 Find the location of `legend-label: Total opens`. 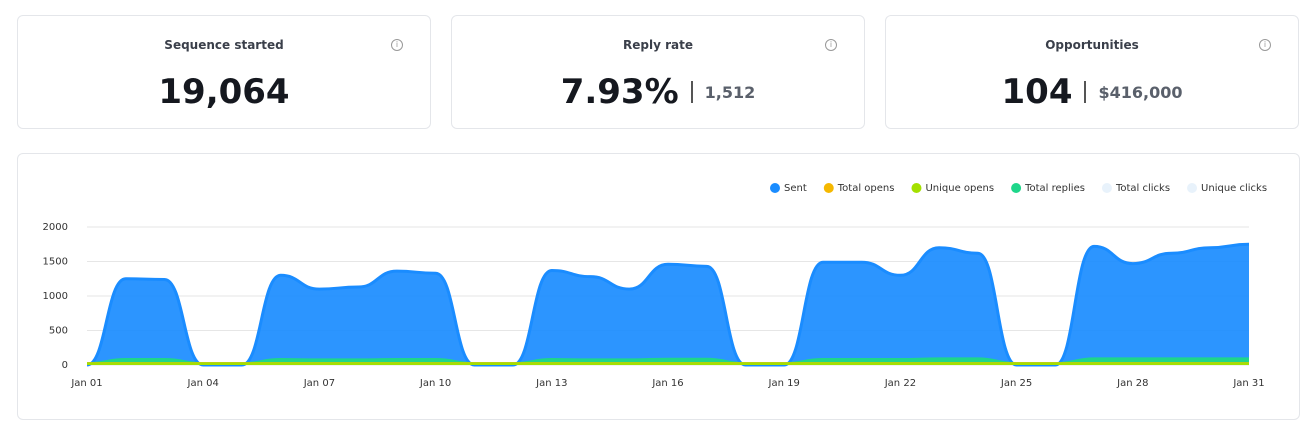

legend-label: Total opens is located at coordinates (866, 188).